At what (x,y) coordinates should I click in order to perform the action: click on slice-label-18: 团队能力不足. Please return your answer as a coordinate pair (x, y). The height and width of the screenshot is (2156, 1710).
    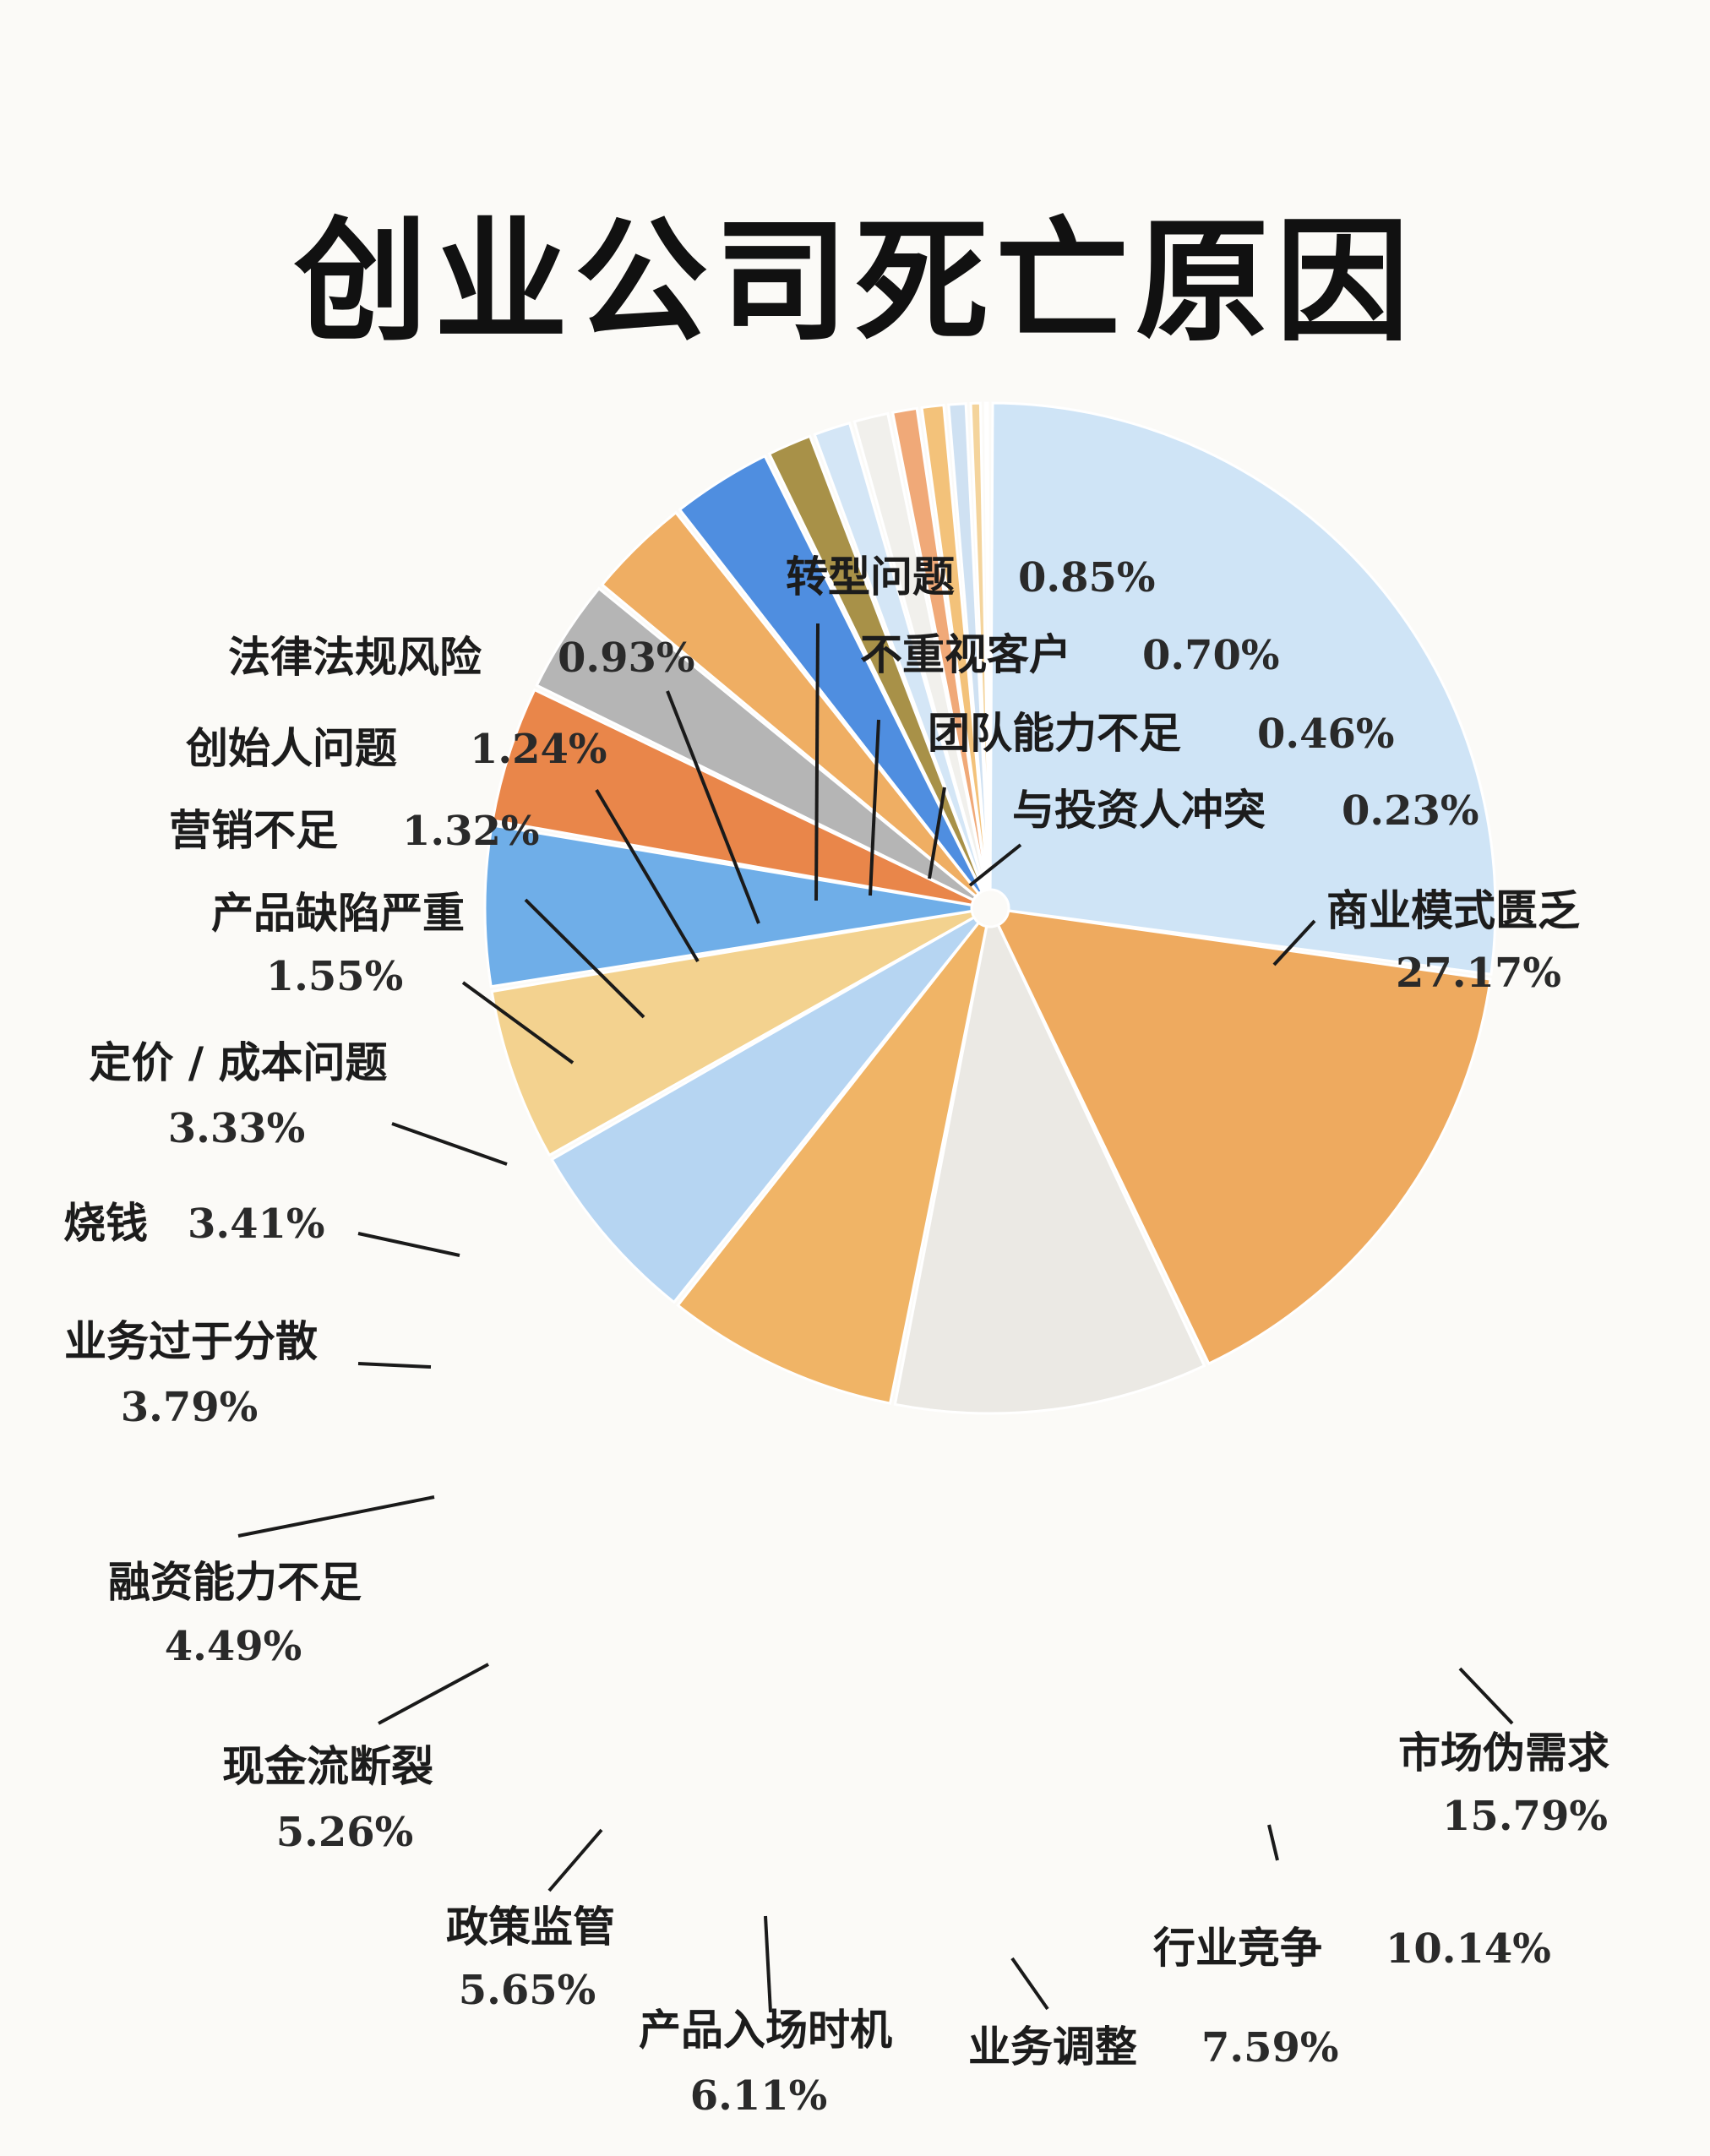
    Looking at the image, I should click on (1054, 733).